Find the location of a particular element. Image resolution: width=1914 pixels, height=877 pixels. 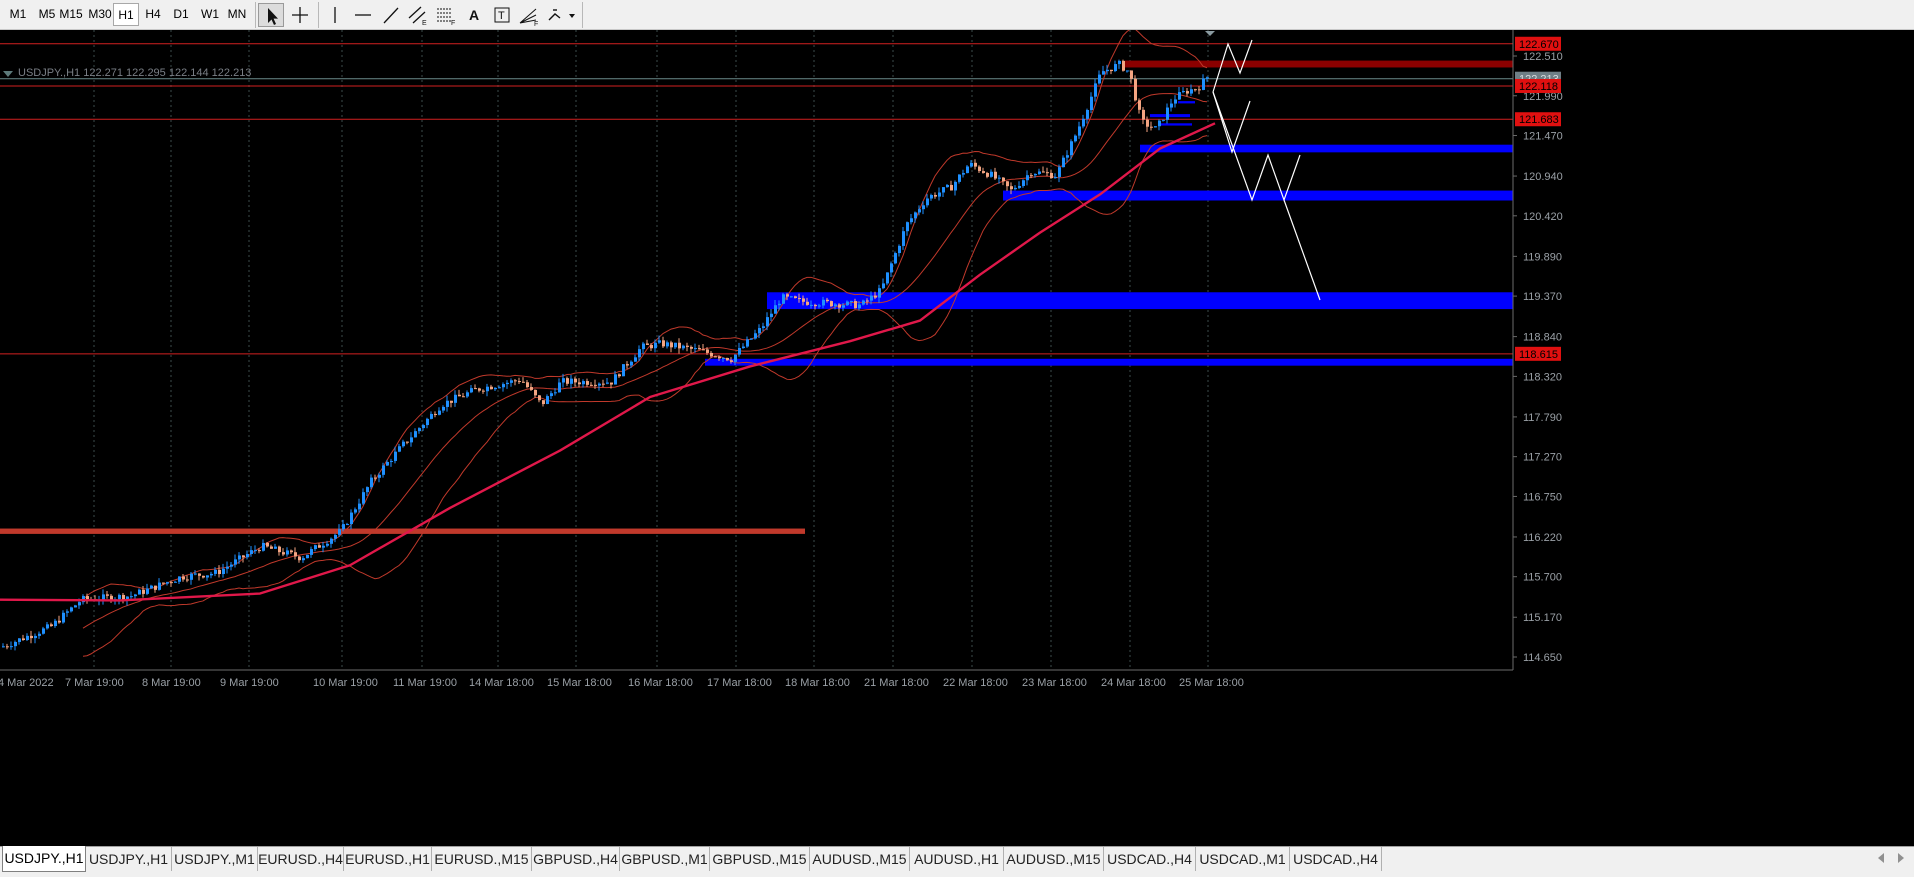

tab-audusd-m15: AUDUSD.,M15 is located at coordinates (860, 859).